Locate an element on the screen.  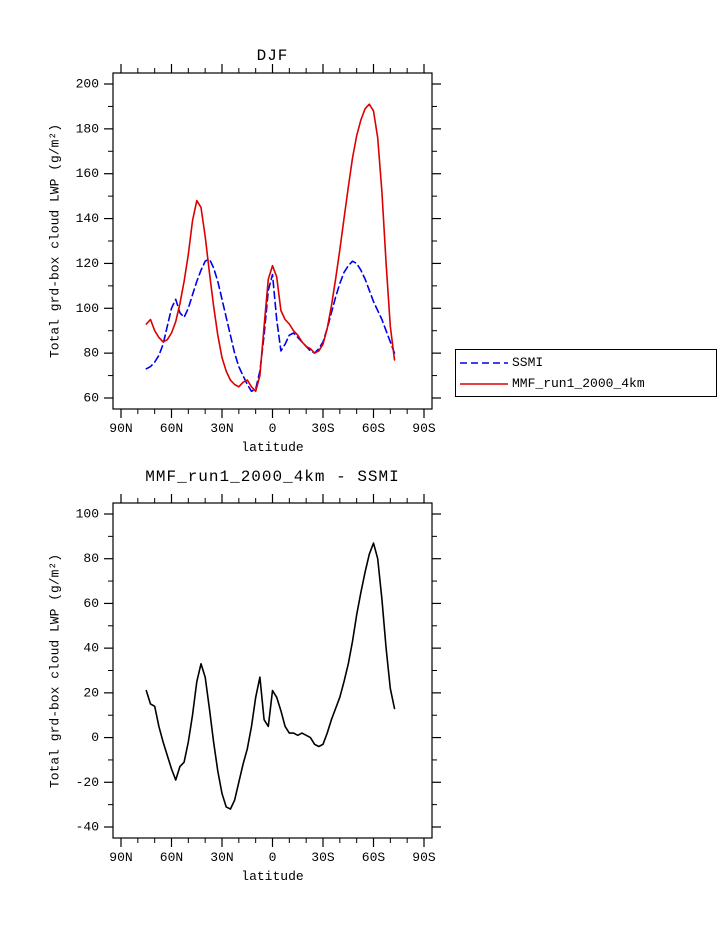
y-tick-label: 120 is located at coordinates (87, 263).